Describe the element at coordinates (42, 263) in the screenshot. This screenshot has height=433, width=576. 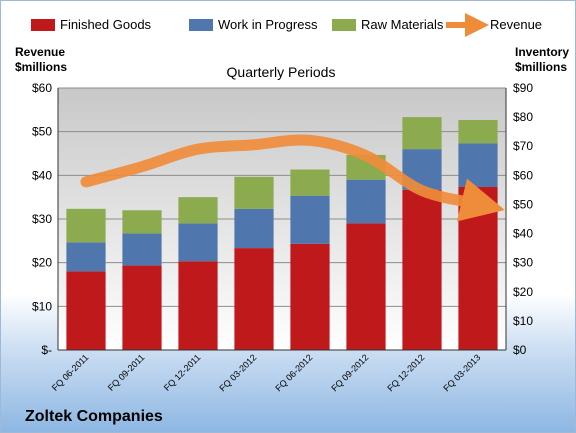
I see `left-tick-label: $20` at that location.